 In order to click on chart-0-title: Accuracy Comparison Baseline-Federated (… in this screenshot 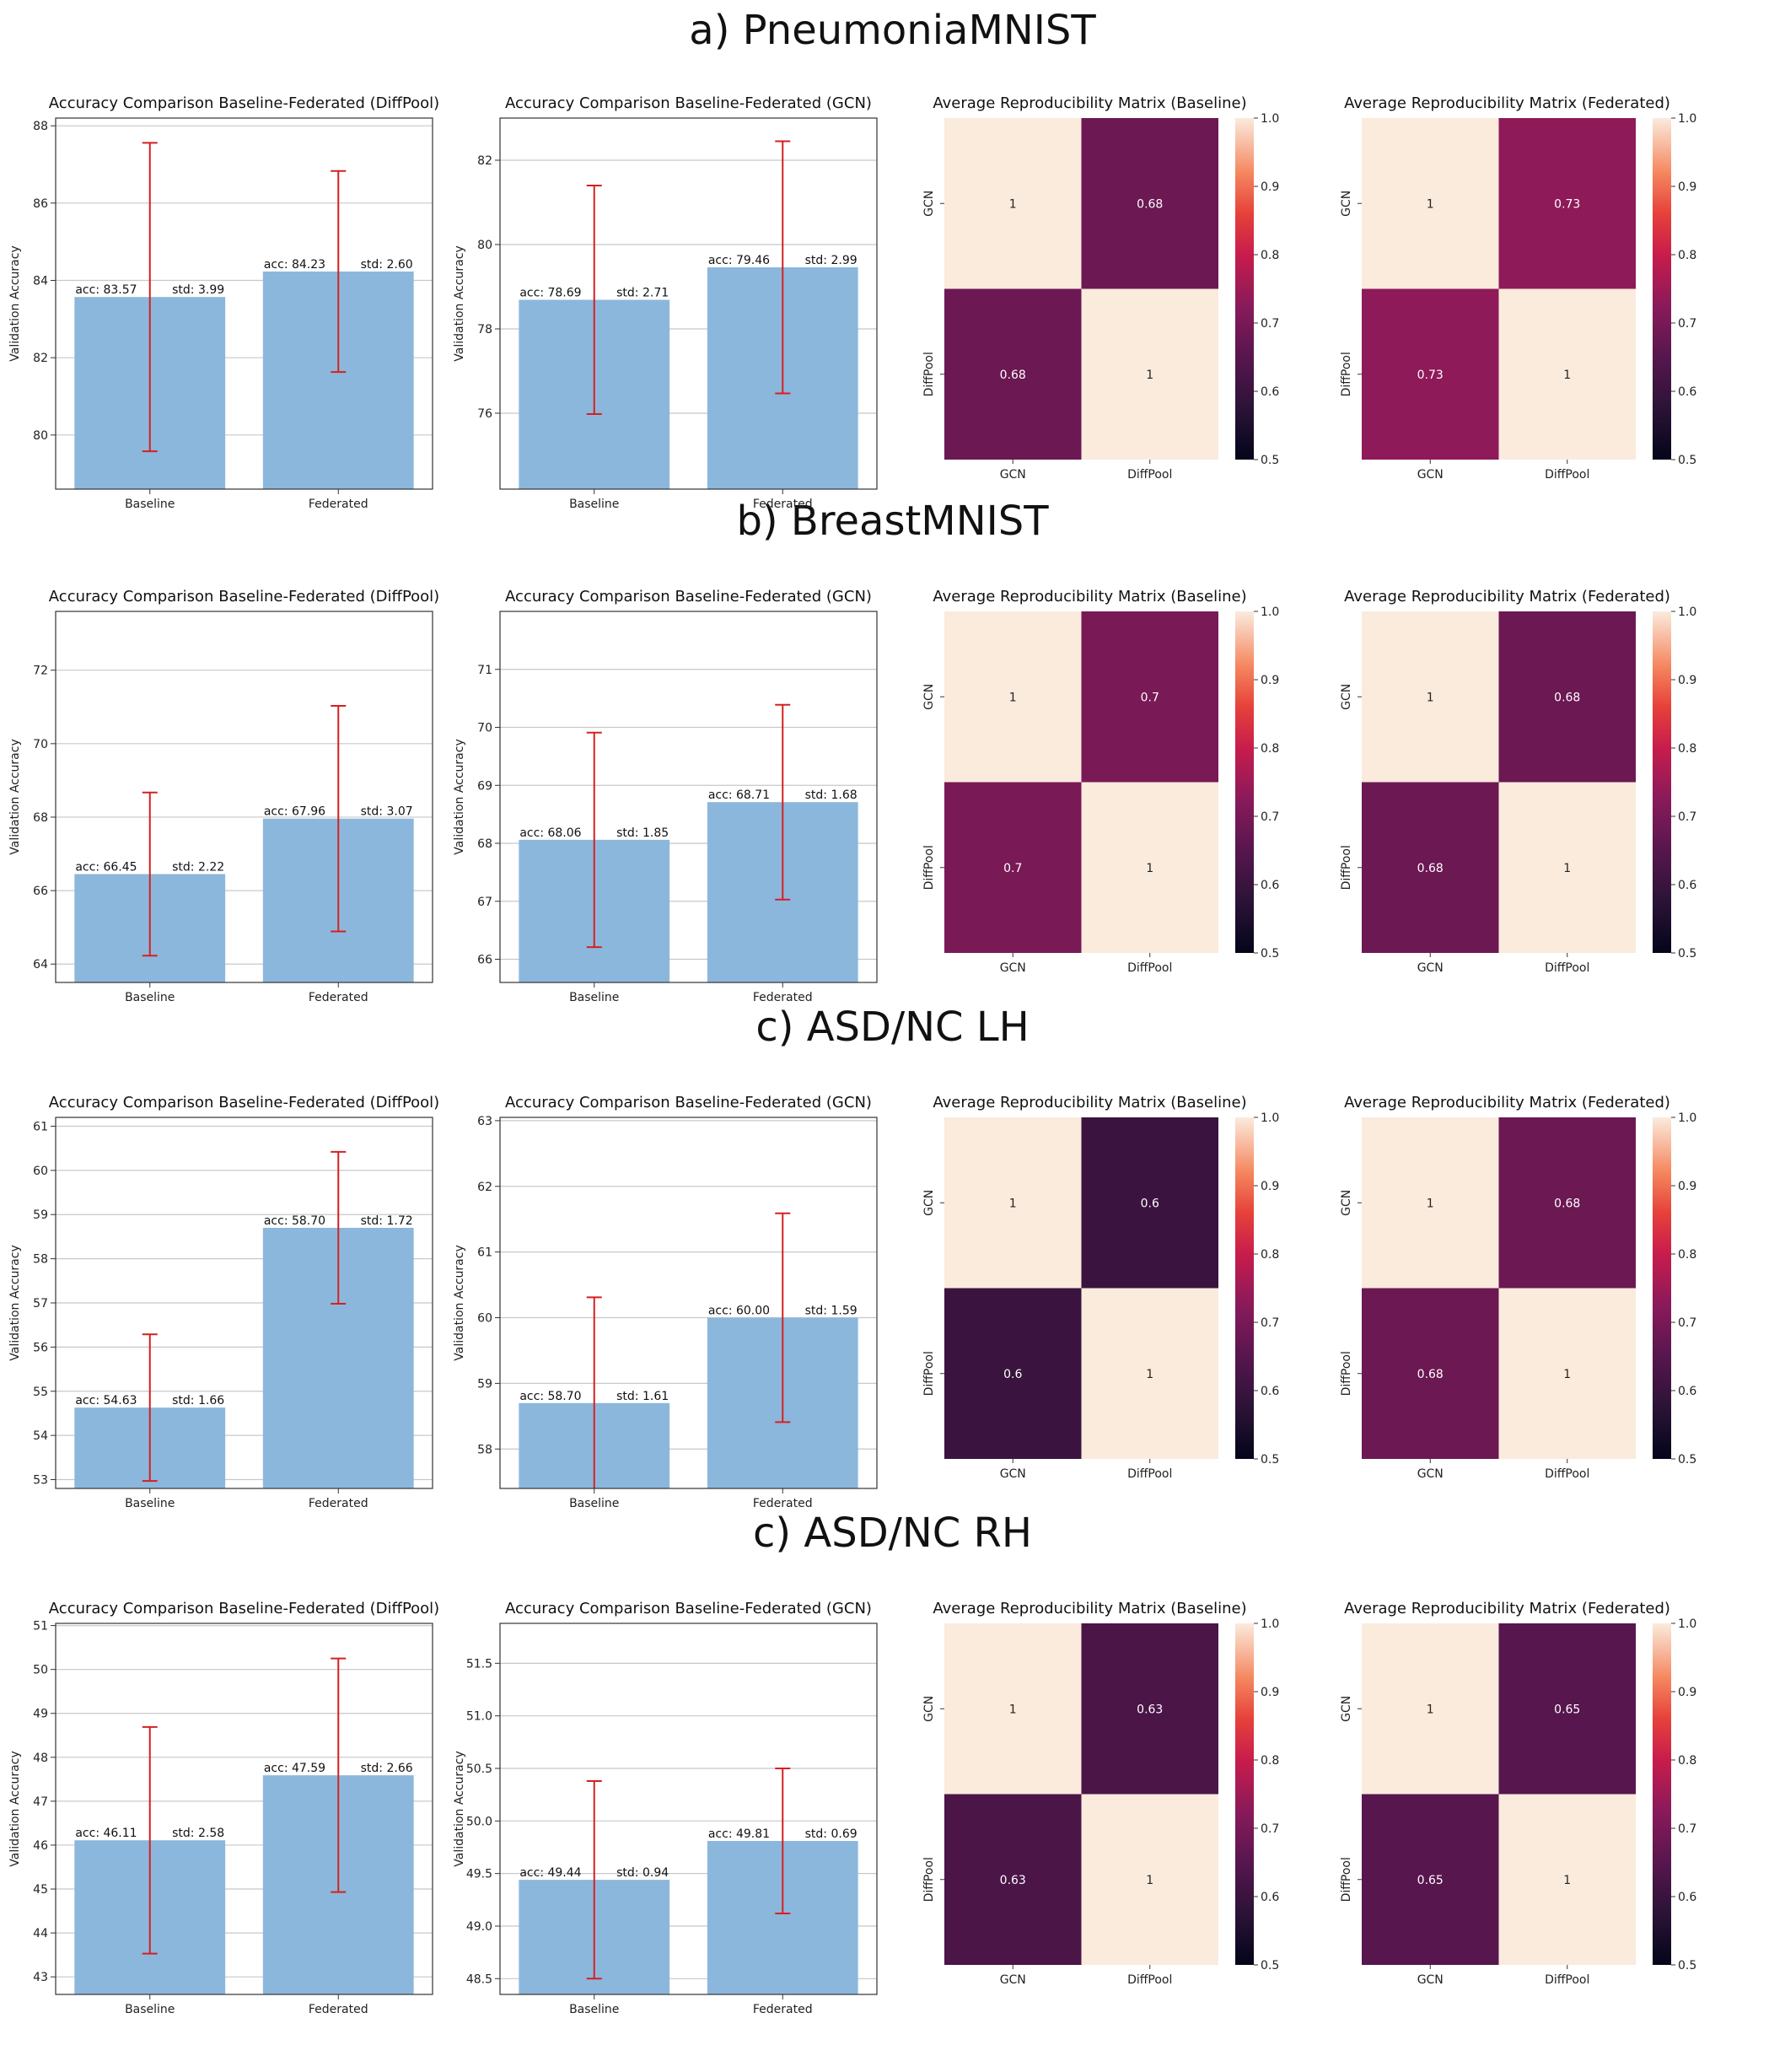, I will do `click(244, 103)`.